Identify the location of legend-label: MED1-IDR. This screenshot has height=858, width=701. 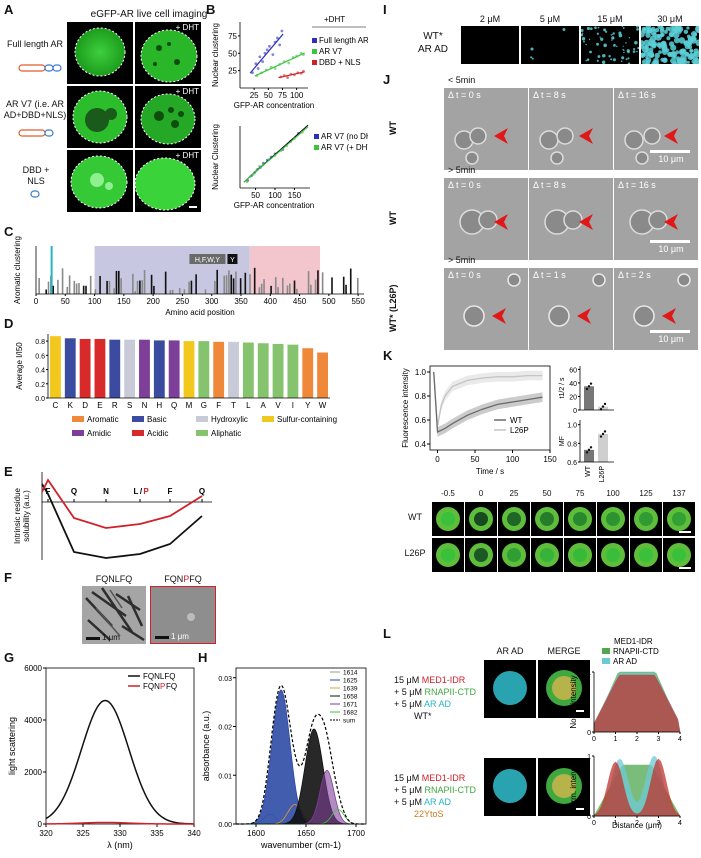
(633, 641).